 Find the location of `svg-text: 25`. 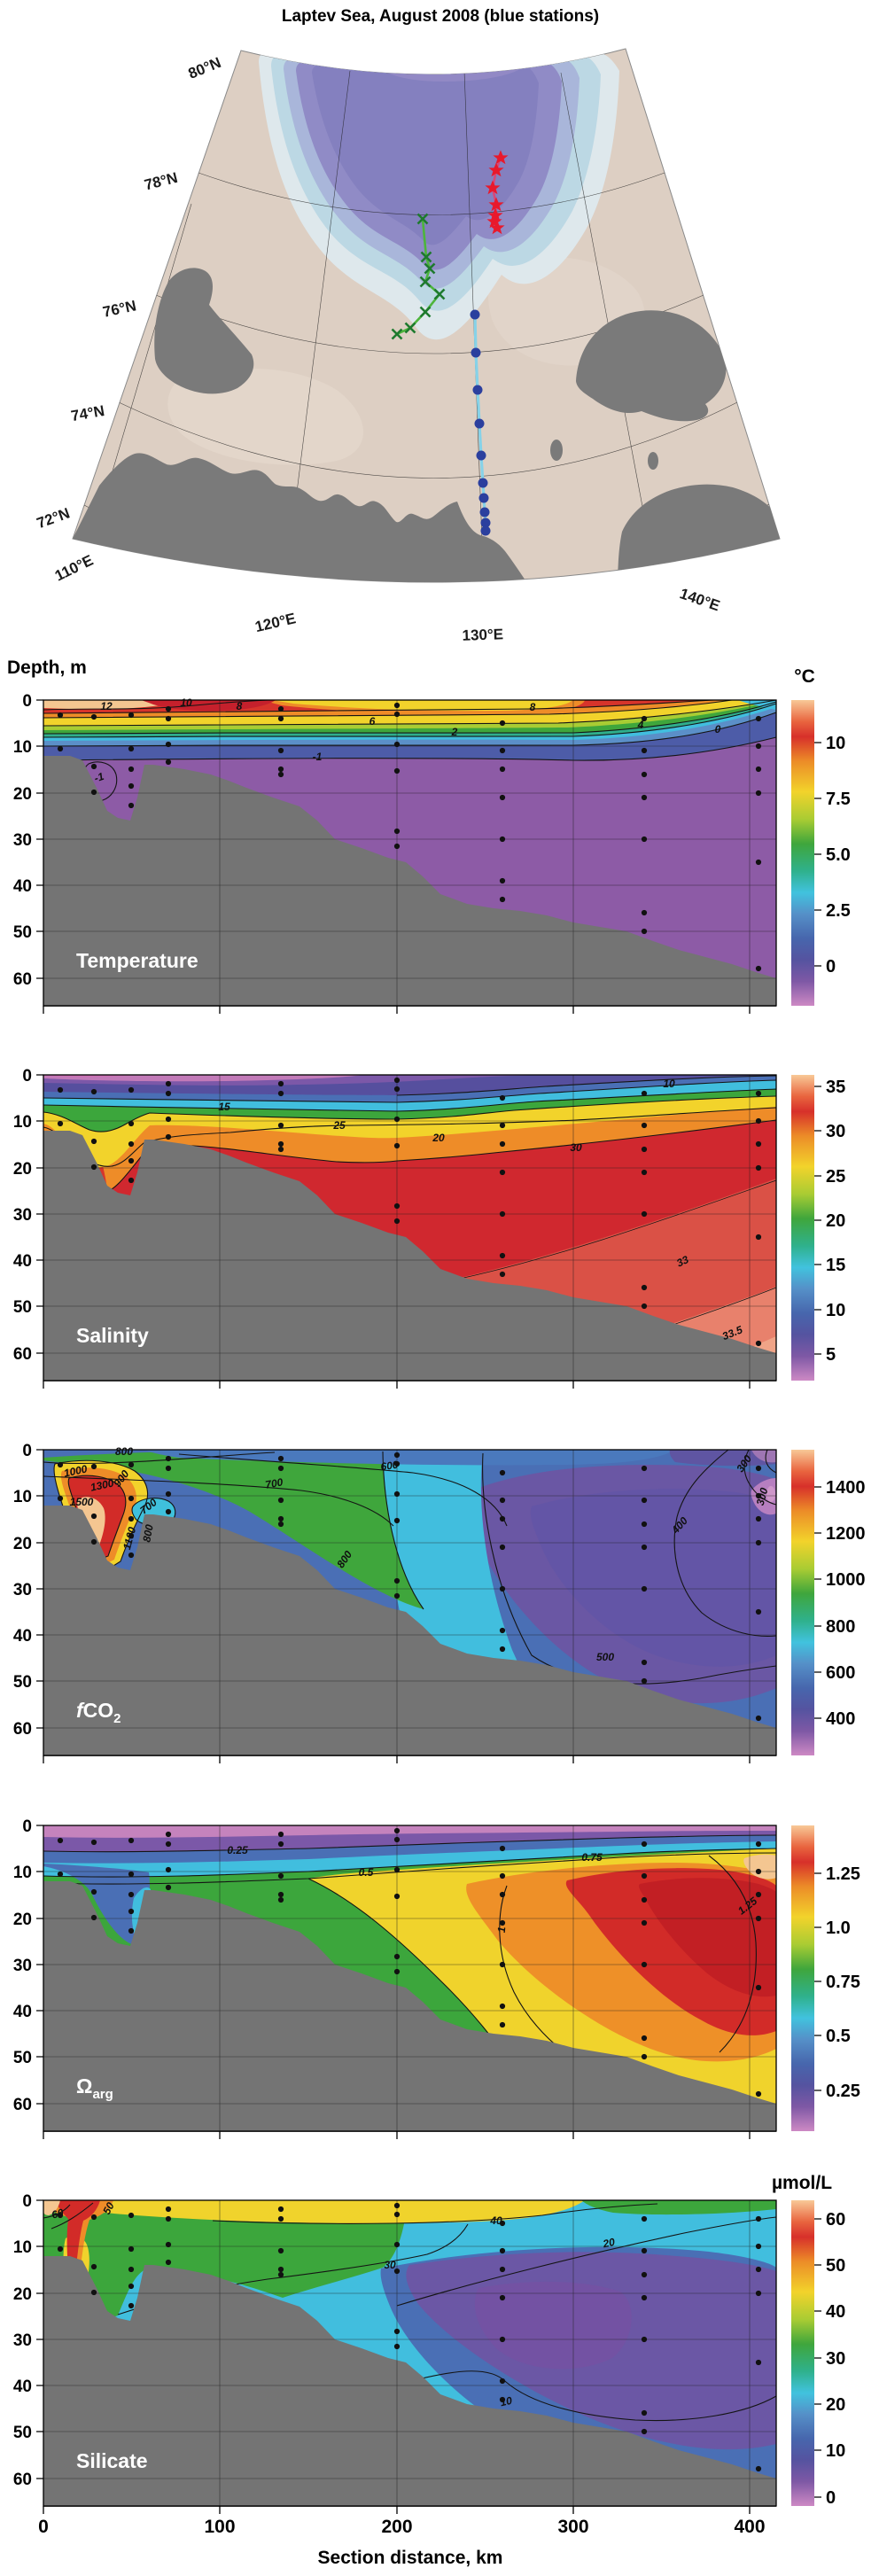

svg-text: 25 is located at coordinates (339, 1126).